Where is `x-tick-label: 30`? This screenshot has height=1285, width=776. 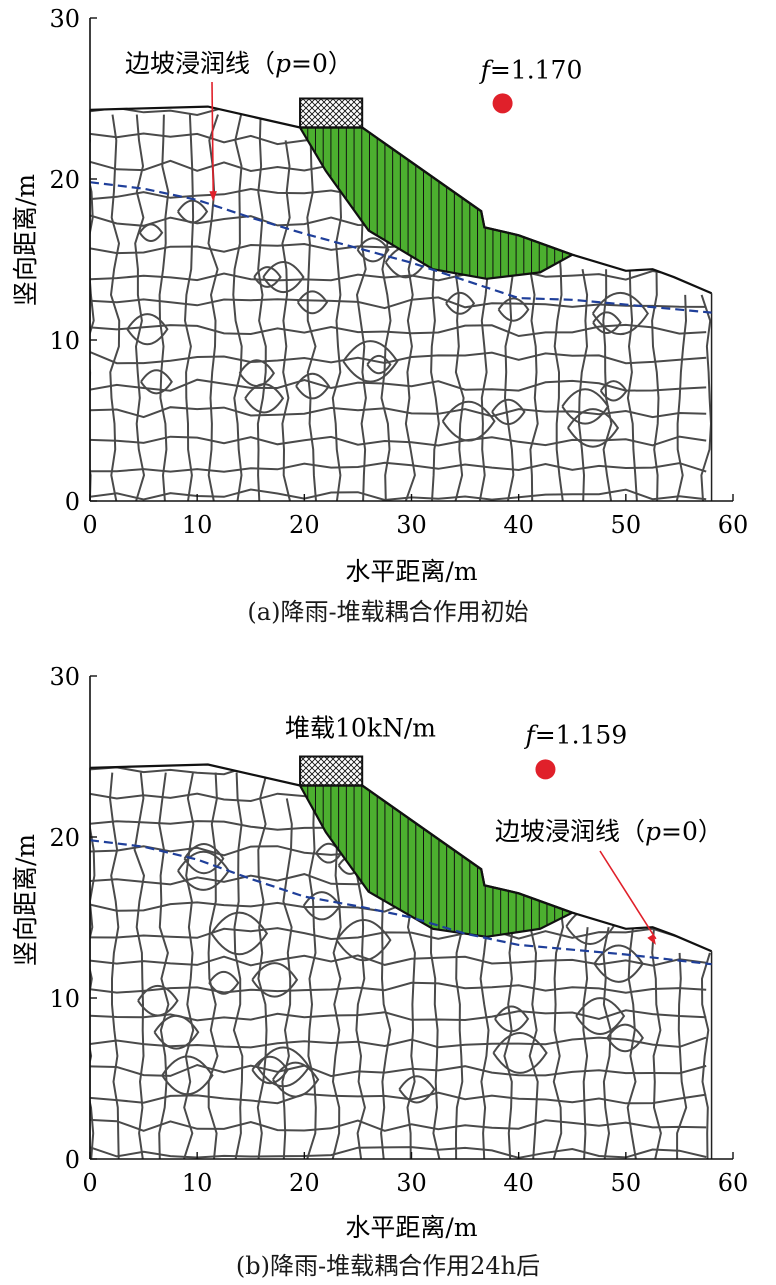
x-tick-label: 30 is located at coordinates (411, 1183).